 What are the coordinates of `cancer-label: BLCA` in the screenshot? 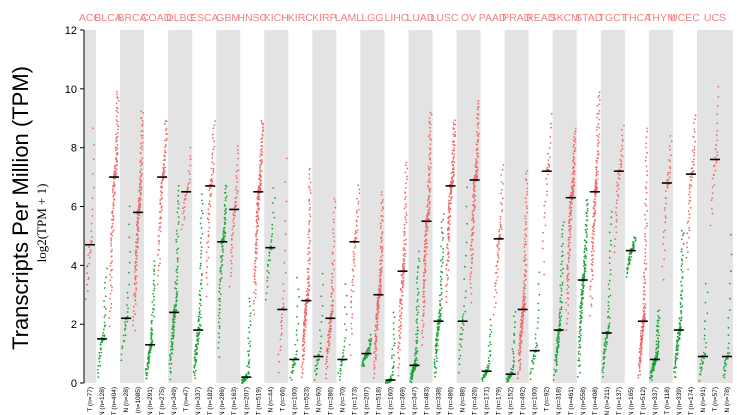 It's located at (107, 18).